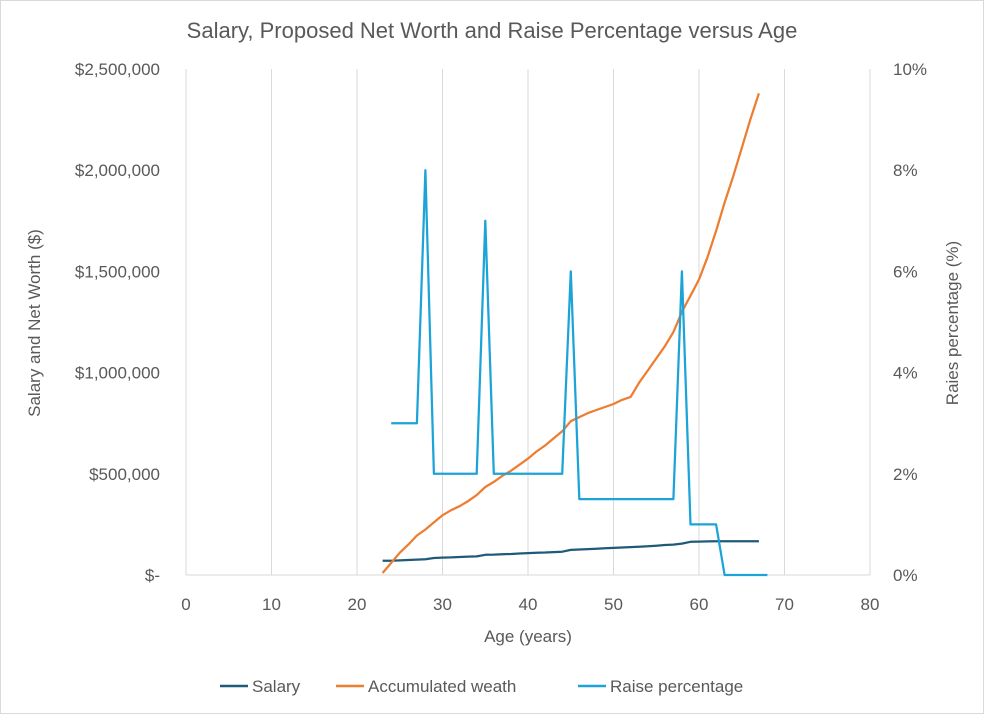  Describe the element at coordinates (117, 373) in the screenshot. I see `y-left-tick-label: $1,000,000` at that location.